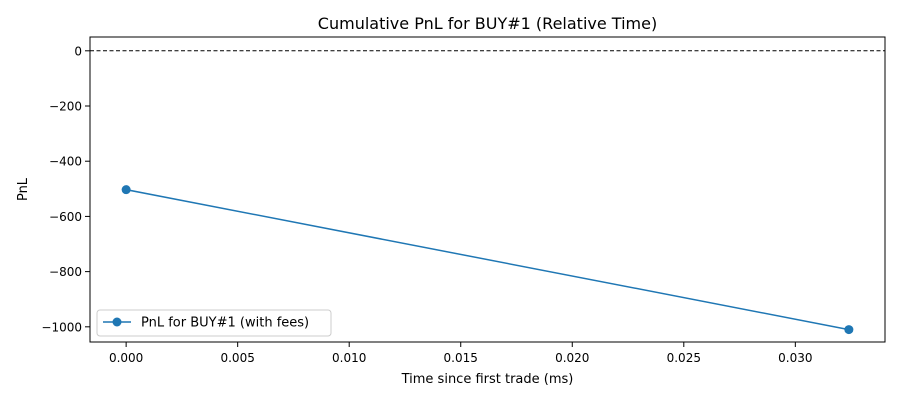 The image size is (900, 400). What do you see at coordinates (461, 358) in the screenshot?
I see `x-tick-label: 0.015` at bounding box center [461, 358].